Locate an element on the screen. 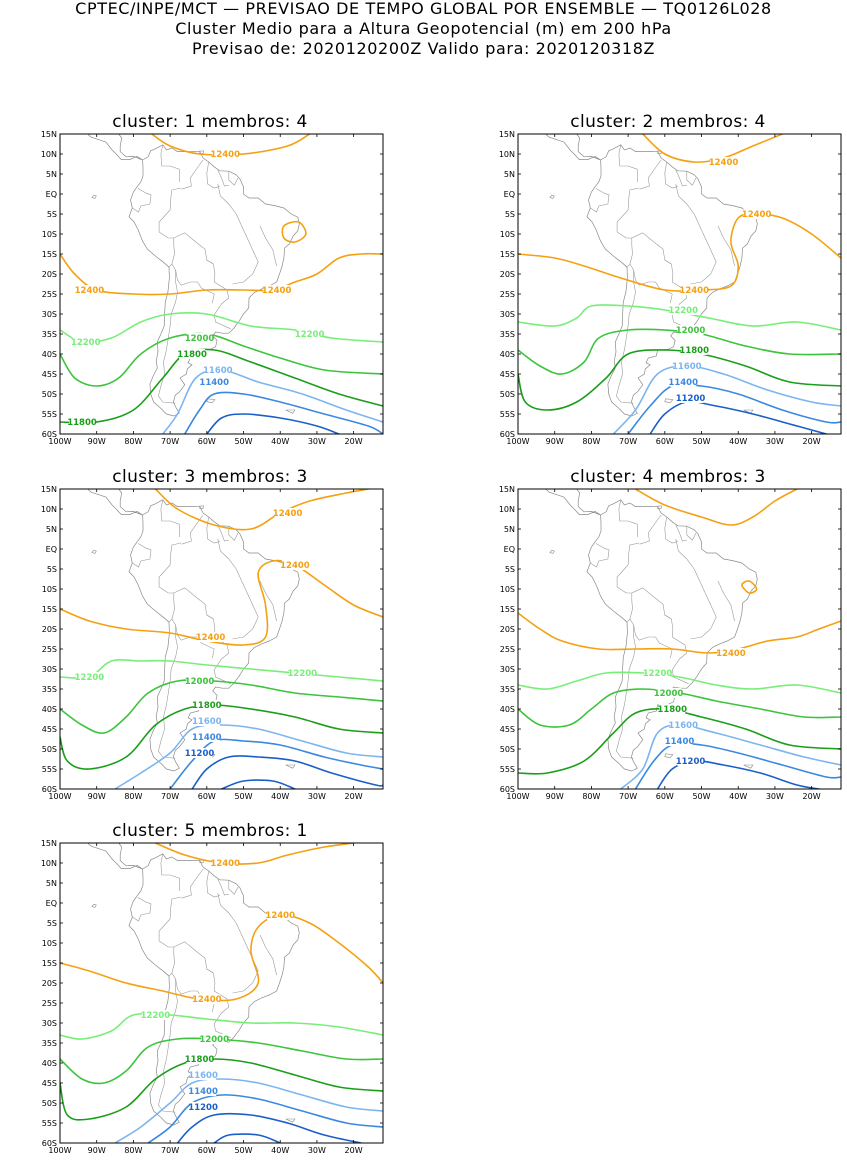  lat-tick-label: 50S is located at coordinates (49, 749).